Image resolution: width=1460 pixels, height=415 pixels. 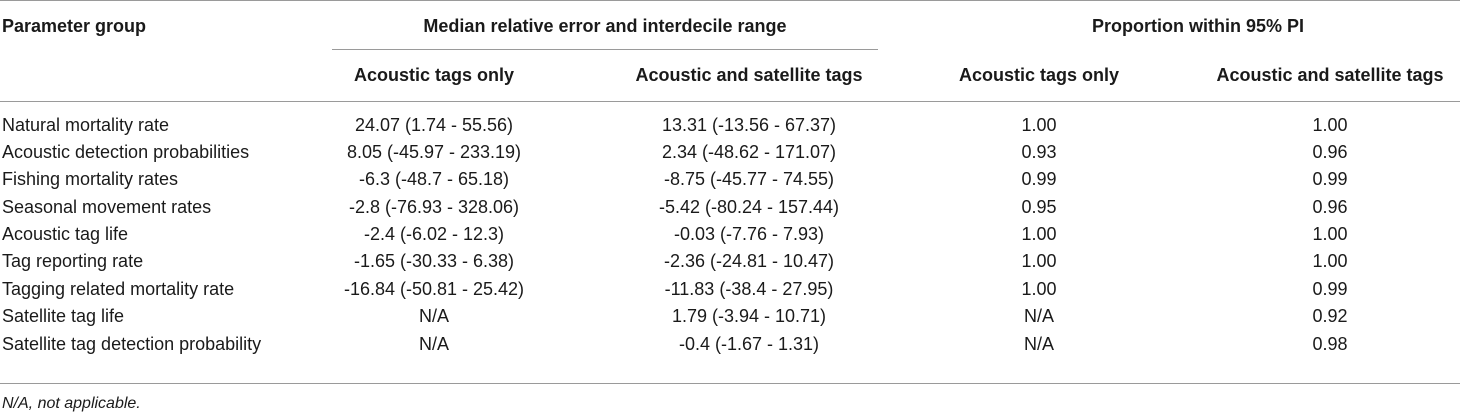 What do you see at coordinates (107, 207) in the screenshot?
I see `row-label: Seasonal movement rates` at bounding box center [107, 207].